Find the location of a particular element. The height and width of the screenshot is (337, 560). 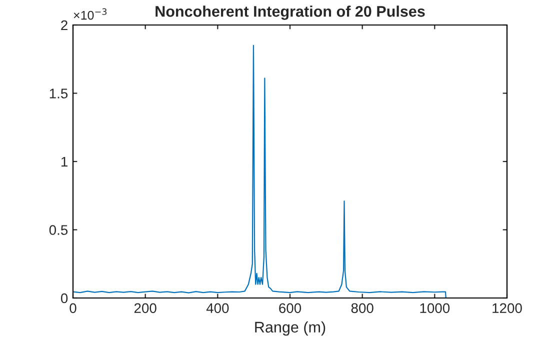

x-tick-label: 600 is located at coordinates (290, 308).